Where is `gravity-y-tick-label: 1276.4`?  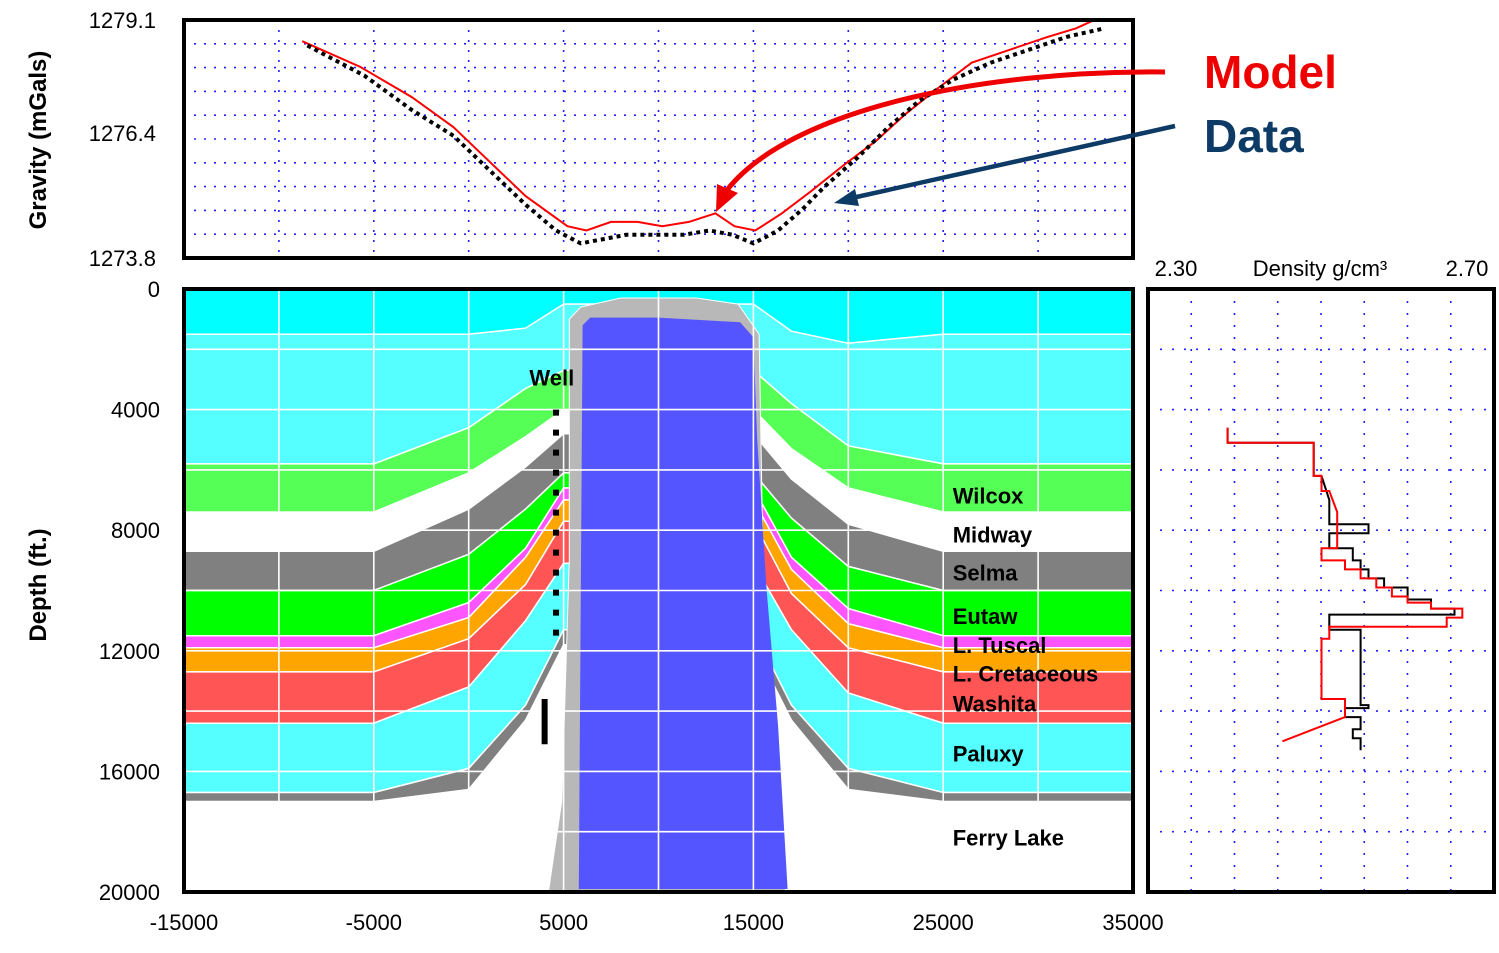
gravity-y-tick-label: 1276.4 is located at coordinates (122, 133).